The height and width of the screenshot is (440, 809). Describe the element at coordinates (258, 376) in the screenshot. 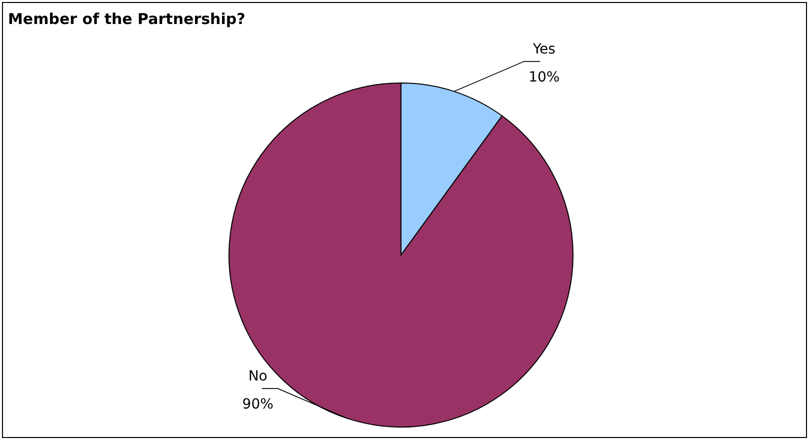

I see `slice-label: No` at that location.